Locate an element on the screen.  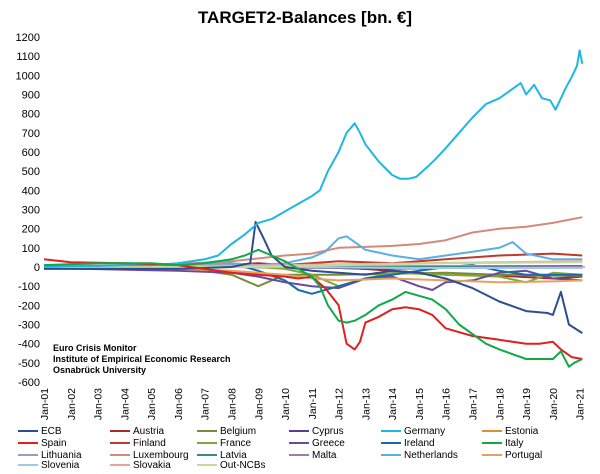
legend-label: Netherlands is located at coordinates (431, 455).